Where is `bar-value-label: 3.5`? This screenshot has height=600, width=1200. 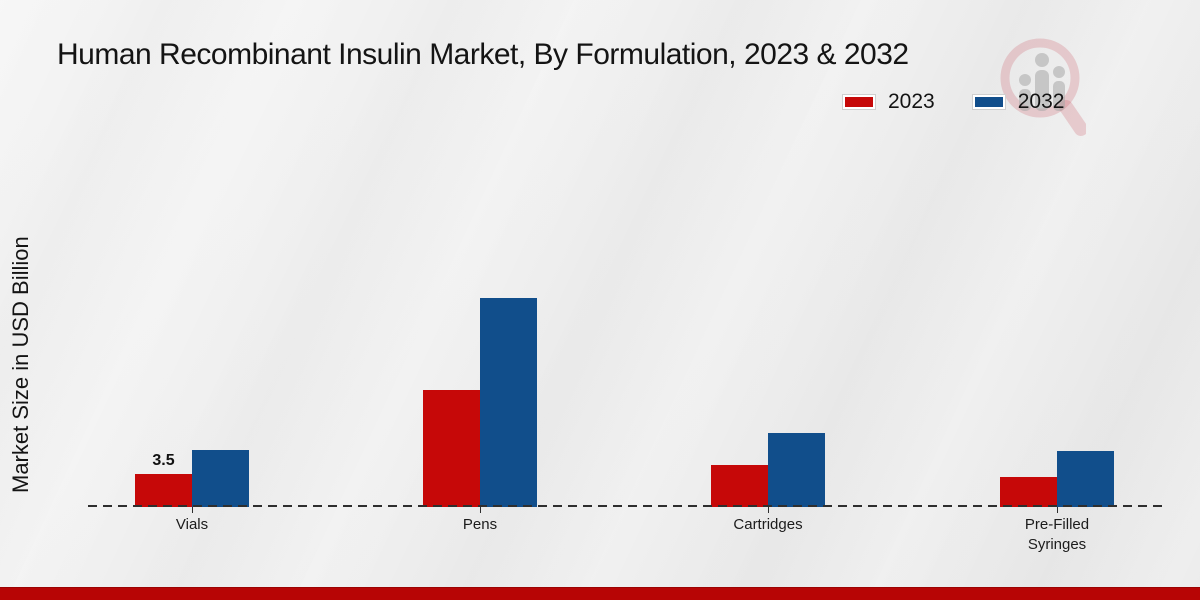 bar-value-label: 3.5 is located at coordinates (163, 460).